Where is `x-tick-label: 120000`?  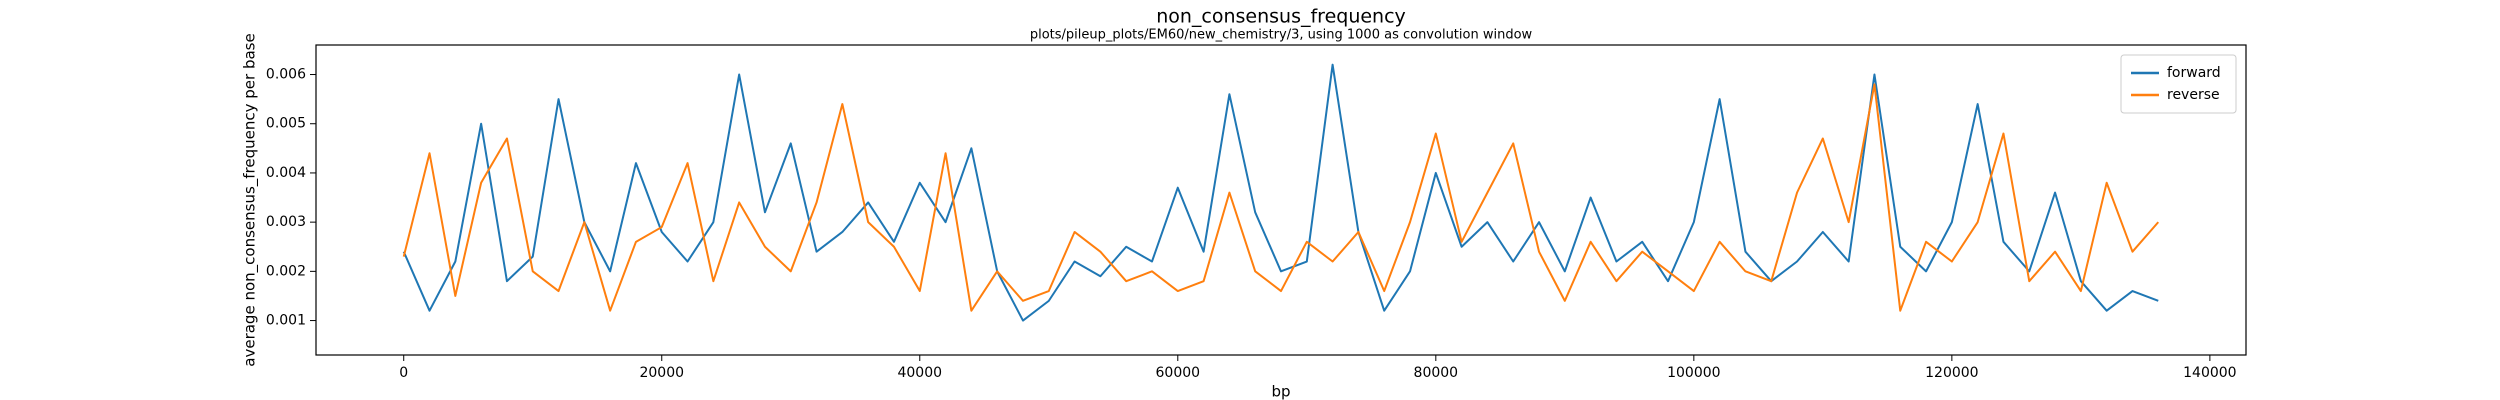
x-tick-label: 120000 is located at coordinates (1951, 373).